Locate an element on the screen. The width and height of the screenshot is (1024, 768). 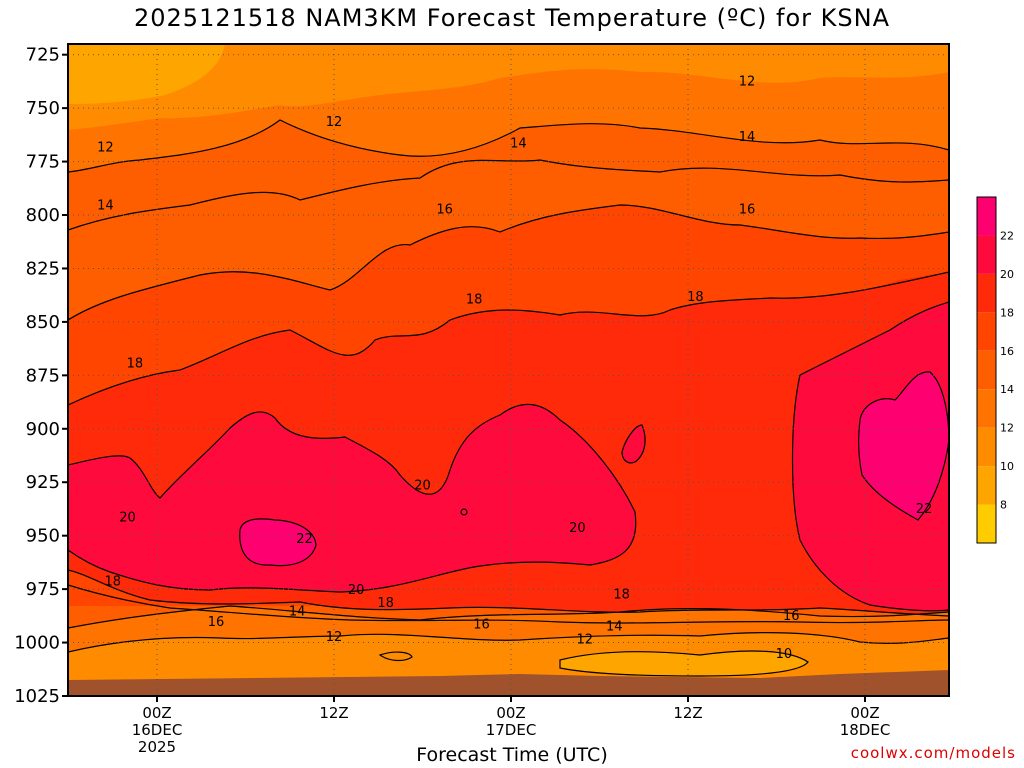
x-tick-label: 16DEC is located at coordinates (157, 730).